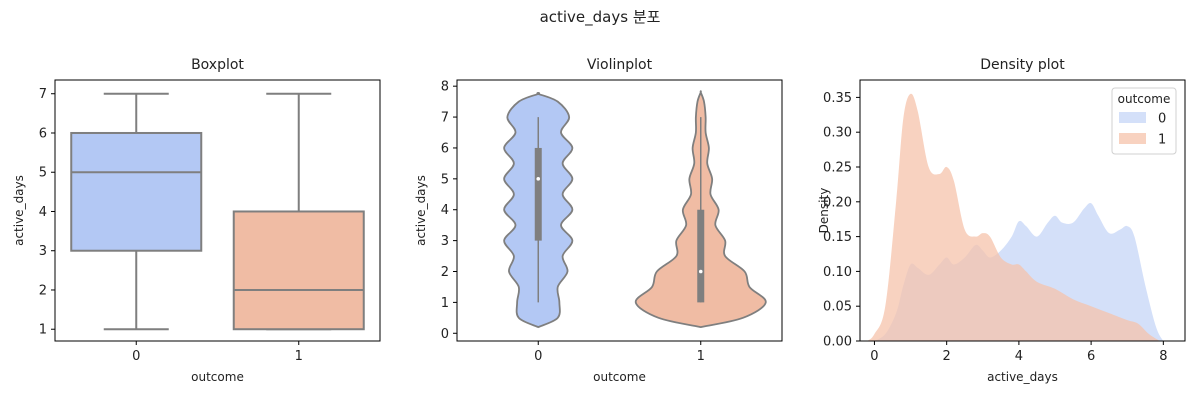 This screenshot has width=1200, height=400. Describe the element at coordinates (1091, 356) in the screenshot. I see `x-tick-label: 6` at that location.